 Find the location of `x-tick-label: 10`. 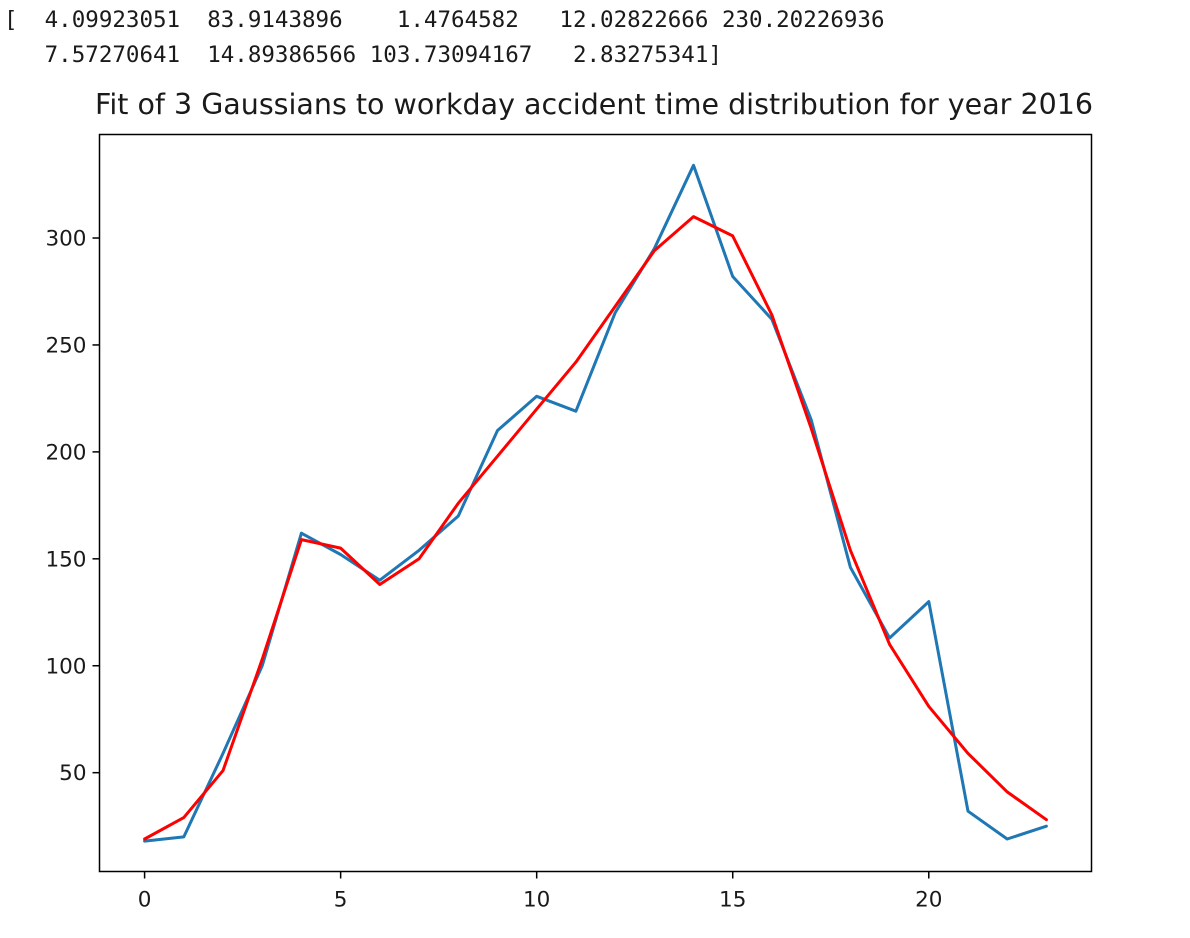

x-tick-label: 10 is located at coordinates (536, 900).